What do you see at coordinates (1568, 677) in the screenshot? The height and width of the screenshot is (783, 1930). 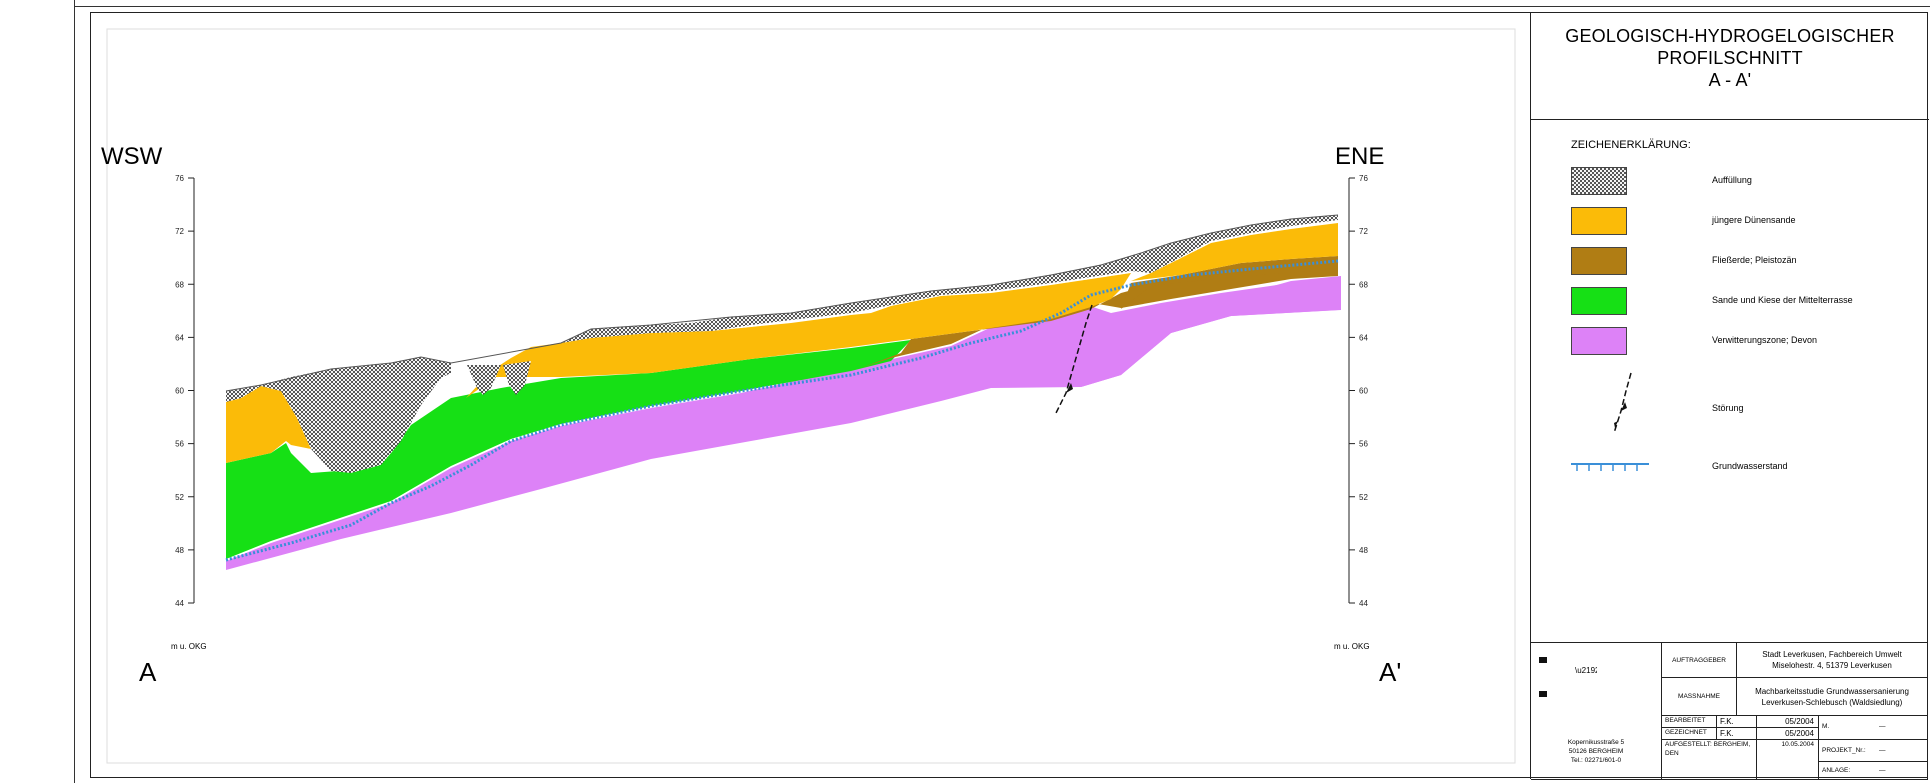 I see `company-logo-icon: \u2192\u00B0` at bounding box center [1568, 677].